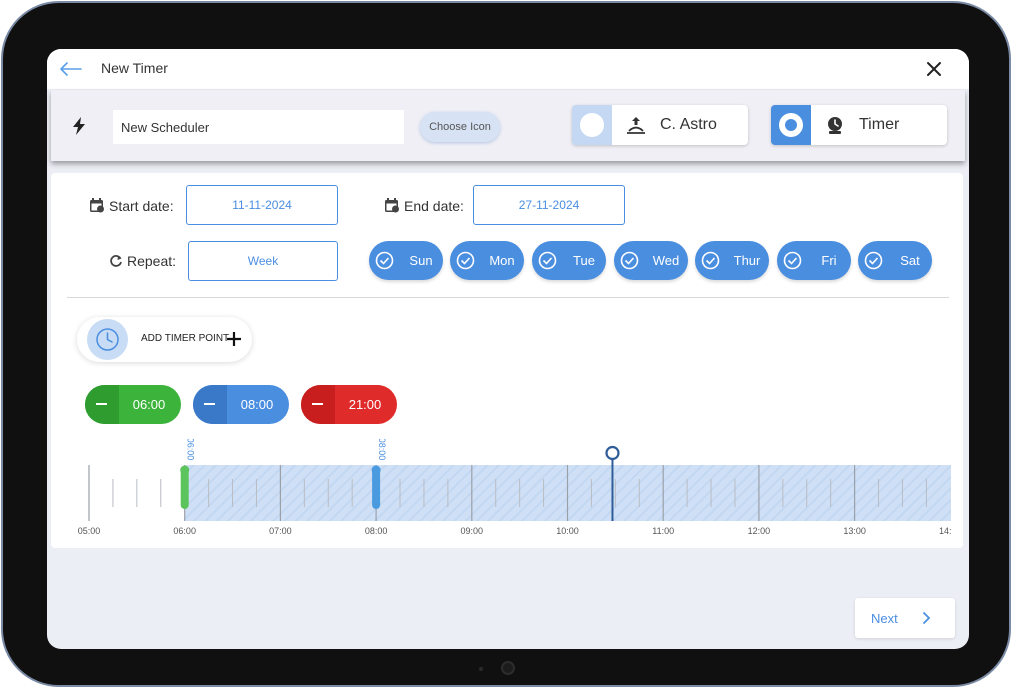 The height and width of the screenshot is (688, 1012). What do you see at coordinates (191, 449) in the screenshot?
I see `timer-marker-label: 06:00` at bounding box center [191, 449].